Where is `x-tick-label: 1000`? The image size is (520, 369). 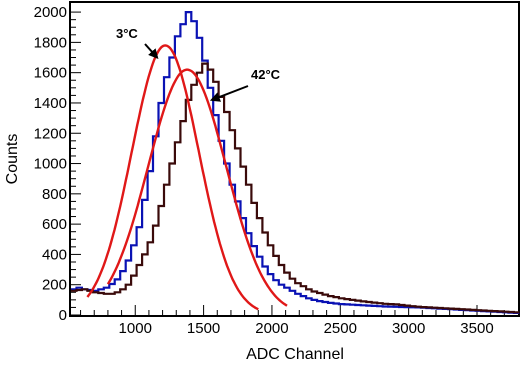 x-tick-label: 1000 is located at coordinates (135, 328).